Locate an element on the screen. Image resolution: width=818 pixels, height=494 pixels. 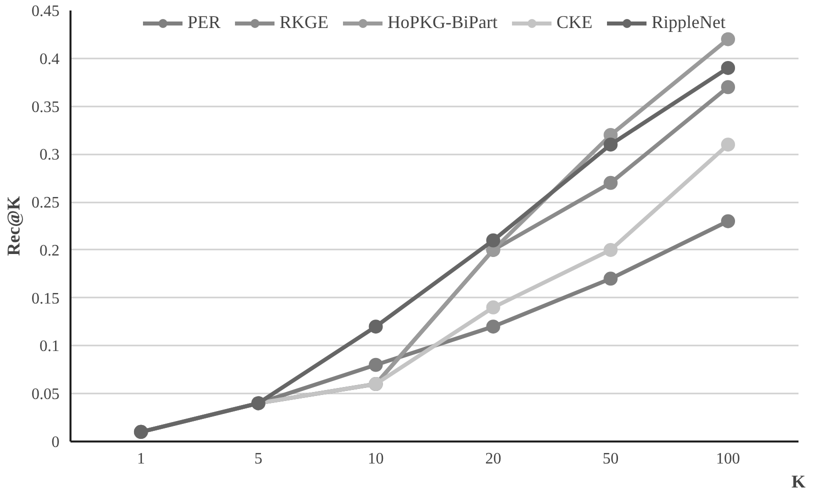
y-tick-label: 0.35 is located at coordinates (46, 107).